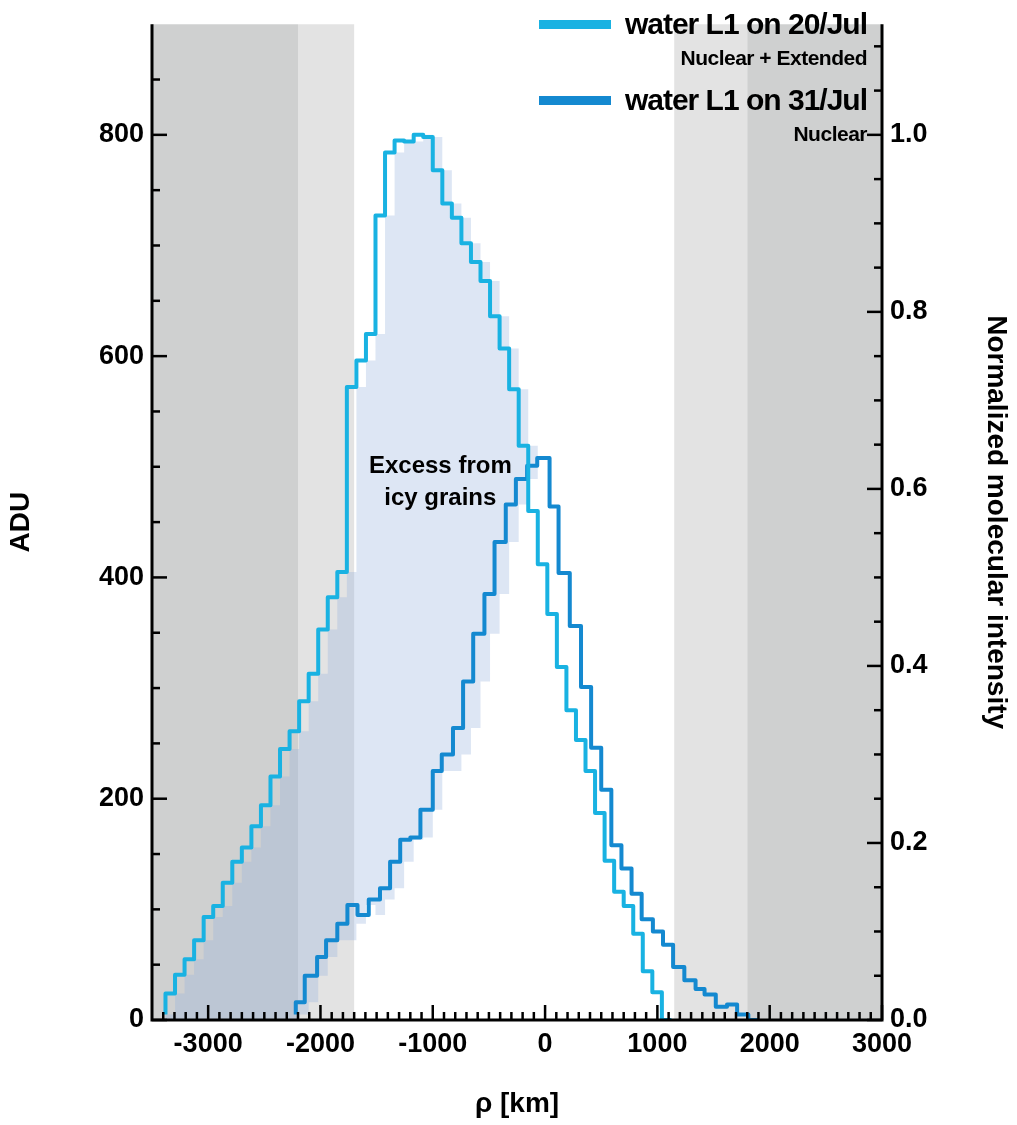 This screenshot has height=1125, width=1017. I want to click on annotation: Nuclear + Extended, so click(773, 58).